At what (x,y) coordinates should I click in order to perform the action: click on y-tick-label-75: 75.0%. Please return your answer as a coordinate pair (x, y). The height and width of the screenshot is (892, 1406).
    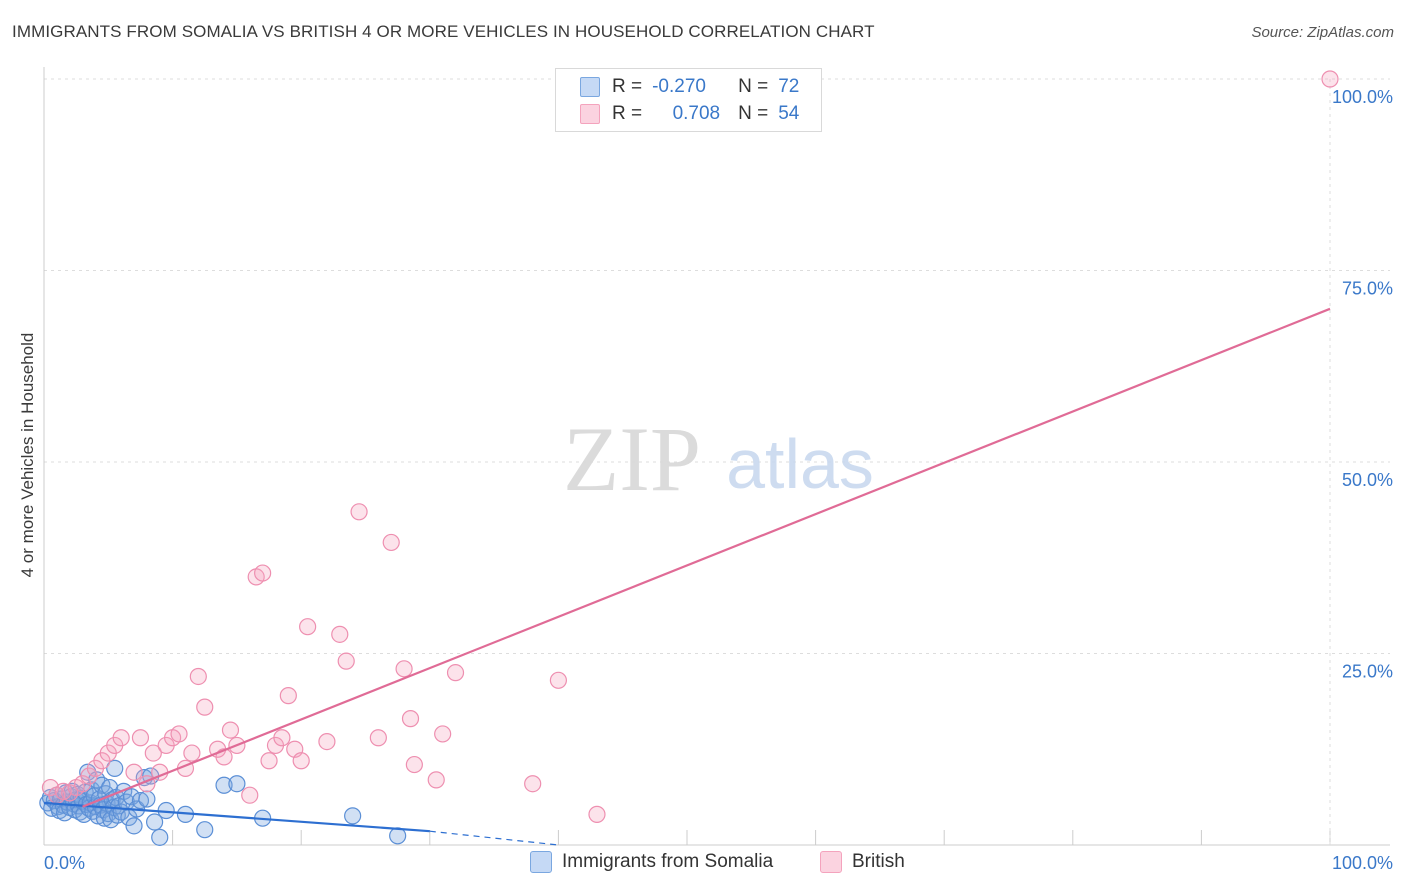
    Looking at the image, I should click on (1367, 289).